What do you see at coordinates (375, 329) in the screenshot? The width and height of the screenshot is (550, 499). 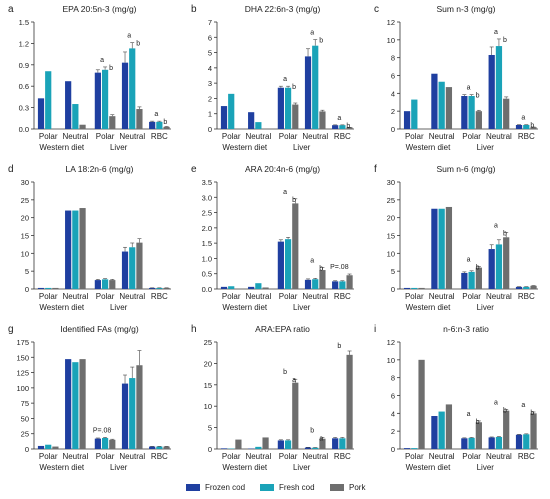 I see `panel-letter: i` at bounding box center [375, 329].